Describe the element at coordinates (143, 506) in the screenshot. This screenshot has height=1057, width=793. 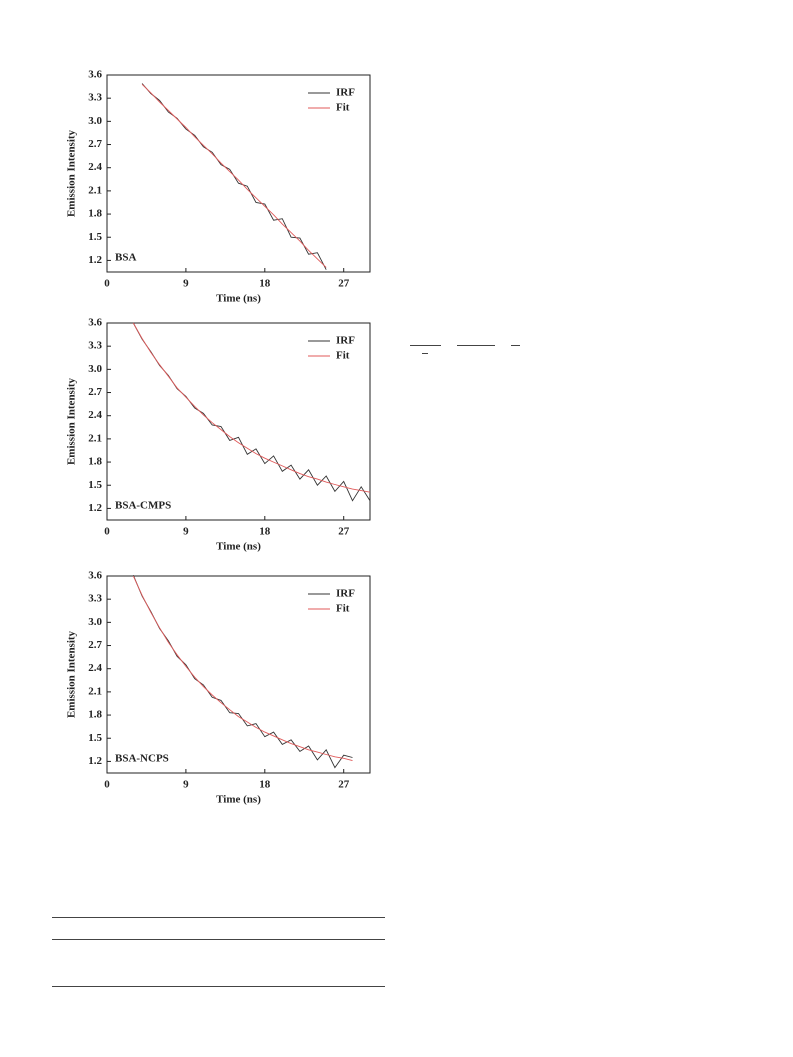
I see `annotation: BSA-CMPS` at that location.